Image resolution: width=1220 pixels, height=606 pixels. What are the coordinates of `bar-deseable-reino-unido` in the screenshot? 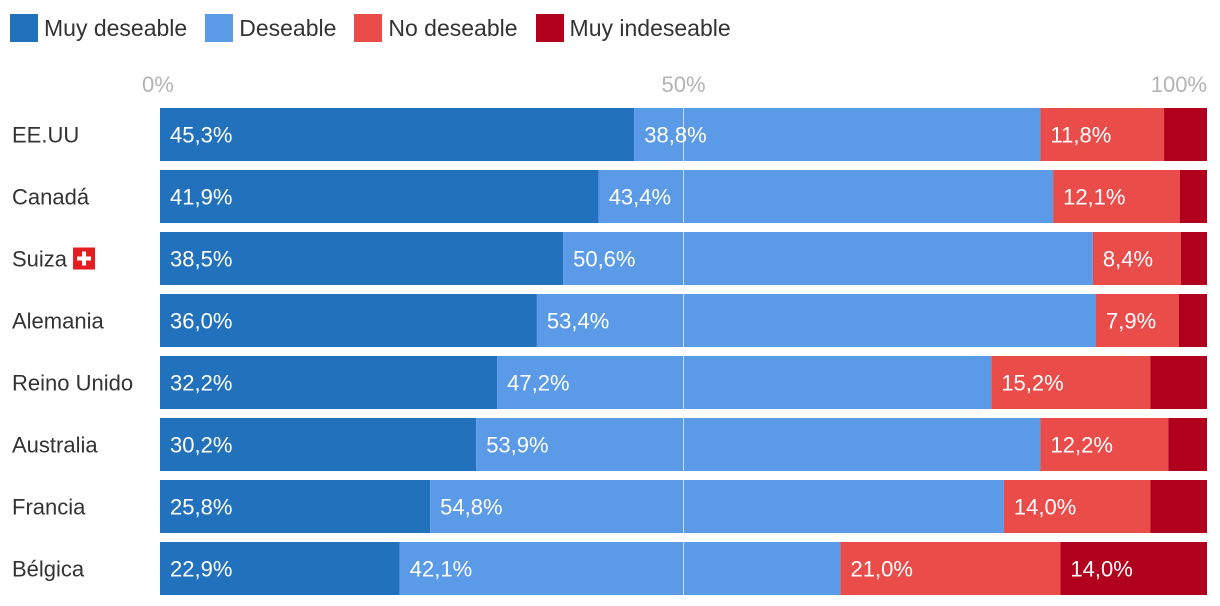 It's located at (744, 382).